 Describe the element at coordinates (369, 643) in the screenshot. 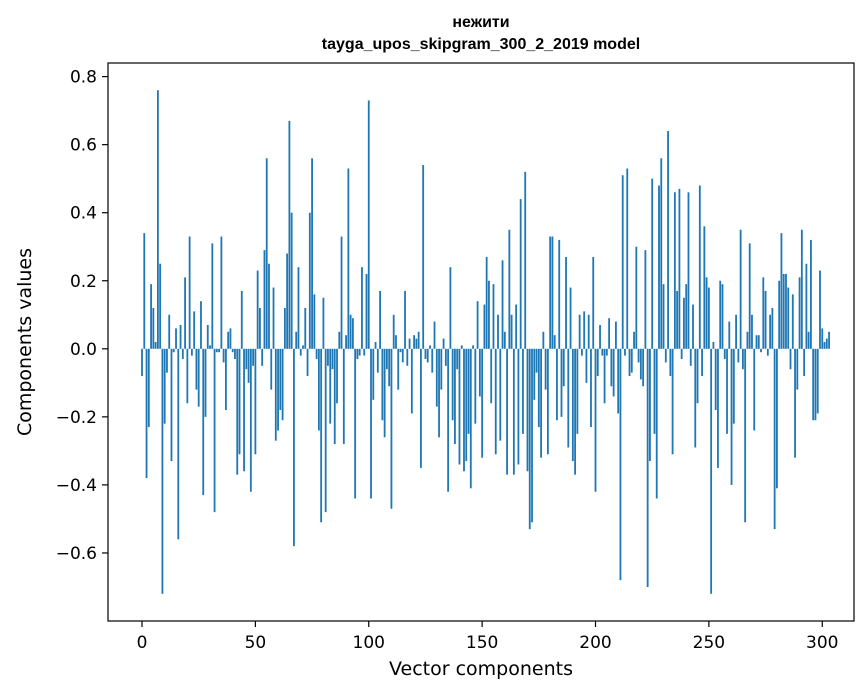

I see `x-tick-label: 100` at that location.